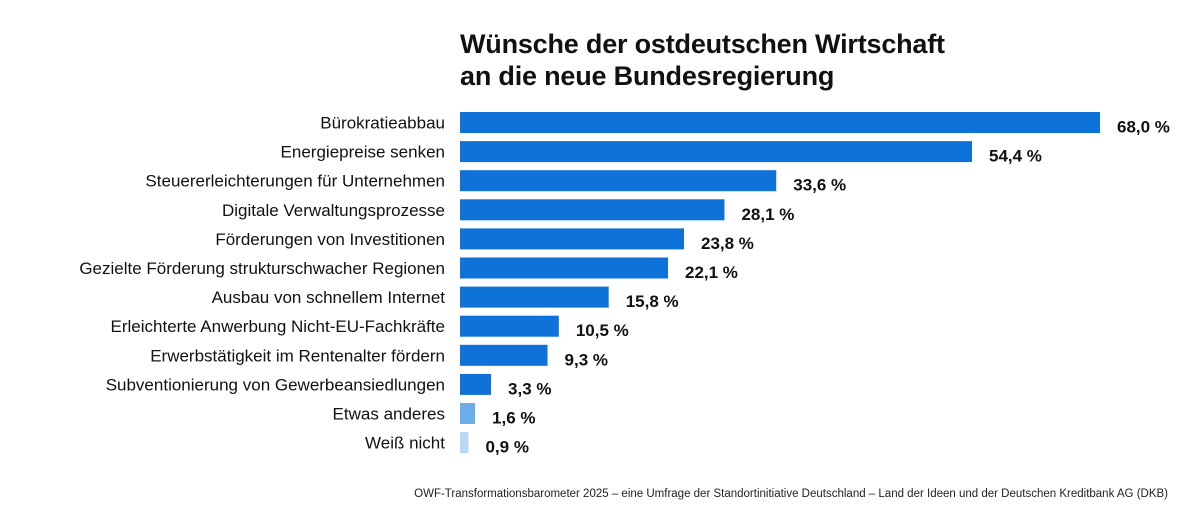  What do you see at coordinates (711, 272) in the screenshot?
I see `value-label-gezielte-f-rderung-strukturschwacher-regionen: 22,1 %` at bounding box center [711, 272].